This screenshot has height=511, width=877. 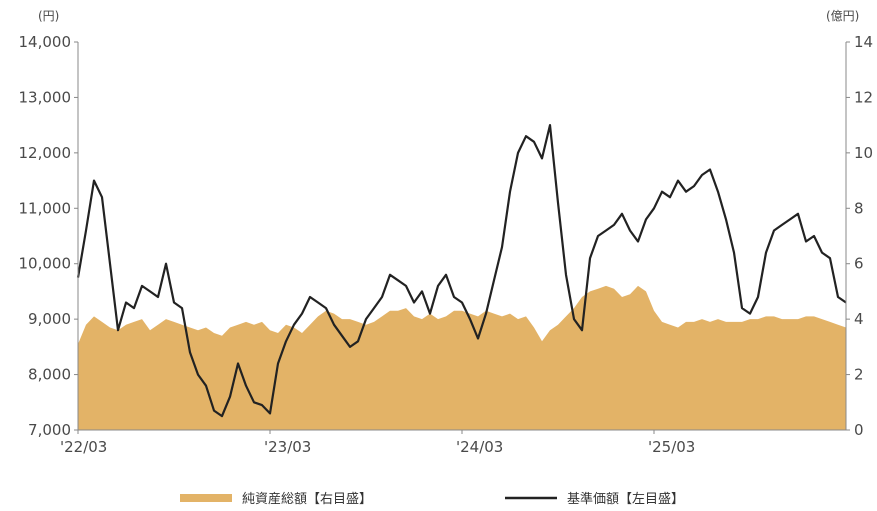 What do you see at coordinates (479, 447) in the screenshot?
I see `x-tick-label: '24/03` at bounding box center [479, 447].